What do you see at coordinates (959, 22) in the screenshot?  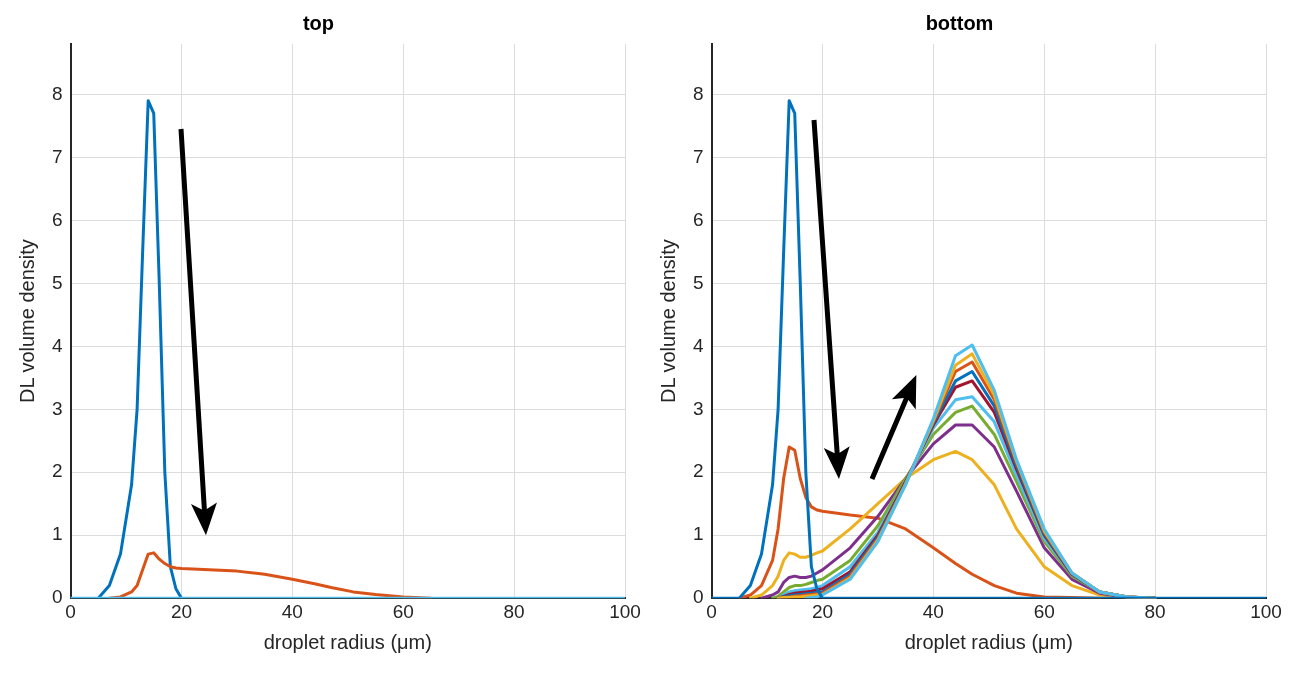 I see `chart-title: bottom` at bounding box center [959, 22].